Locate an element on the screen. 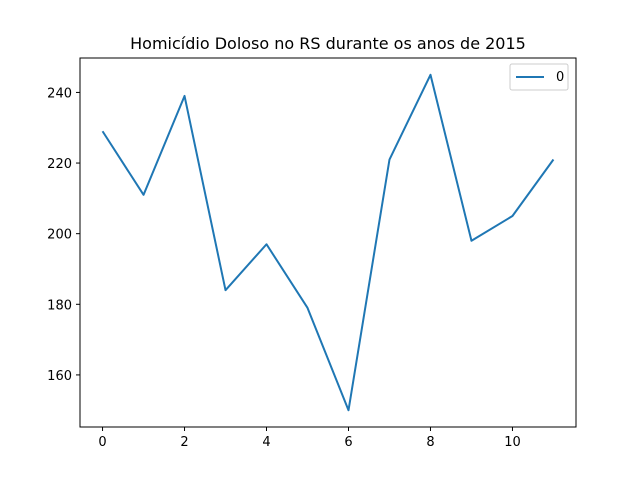  y-tick-label: 240 is located at coordinates (59, 93).